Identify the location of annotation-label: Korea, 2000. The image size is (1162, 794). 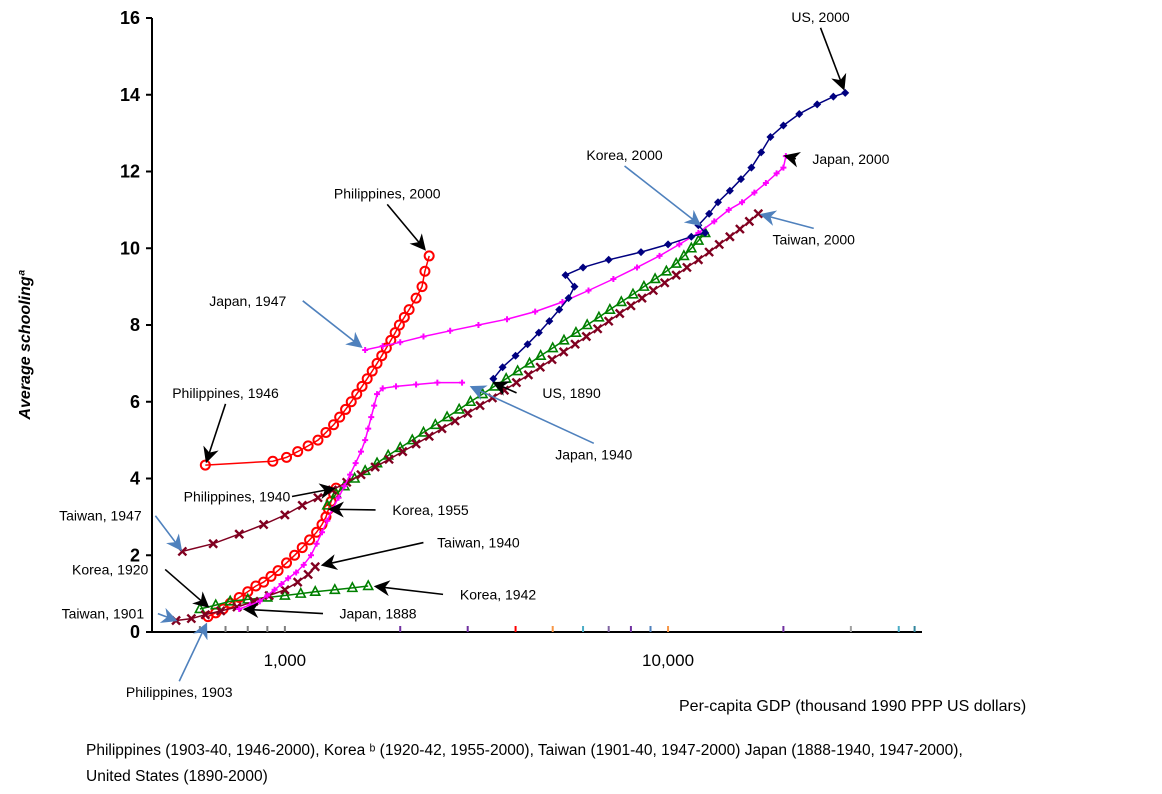
(624, 155).